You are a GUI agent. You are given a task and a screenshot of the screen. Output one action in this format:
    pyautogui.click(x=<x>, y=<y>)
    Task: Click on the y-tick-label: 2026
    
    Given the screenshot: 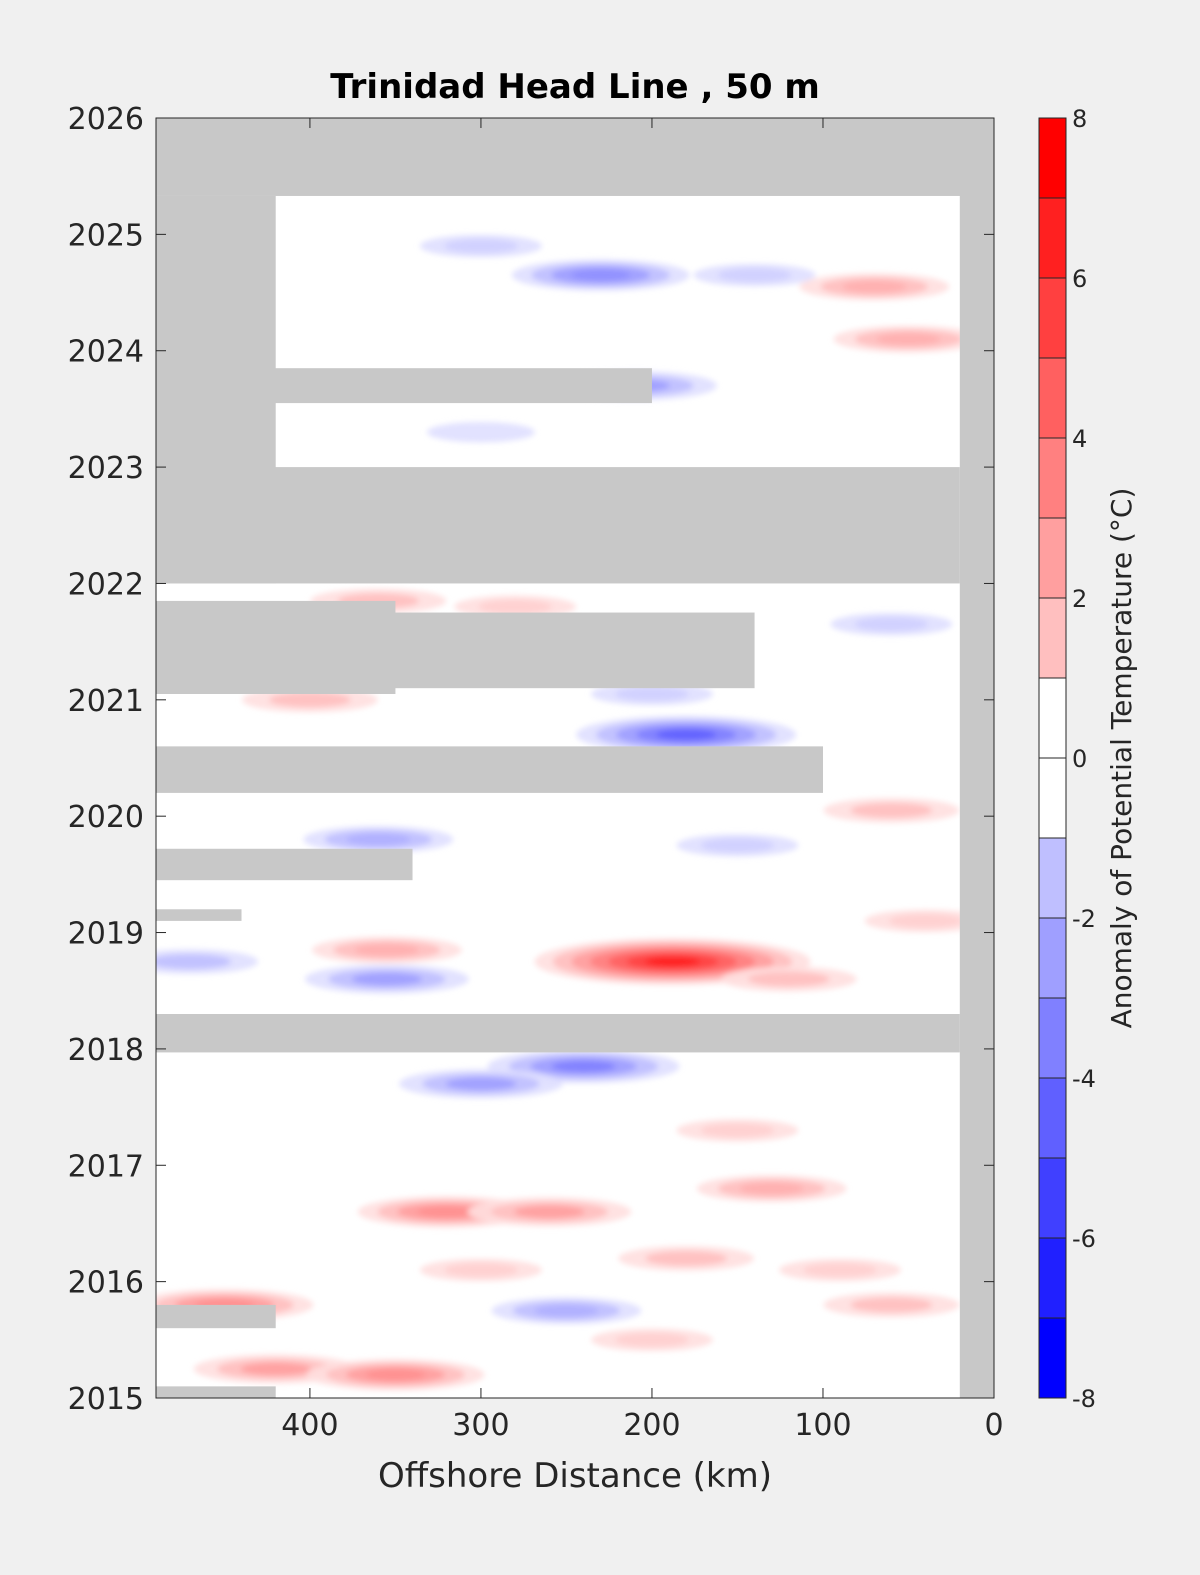 What is the action you would take?
    pyautogui.click(x=106, y=119)
    